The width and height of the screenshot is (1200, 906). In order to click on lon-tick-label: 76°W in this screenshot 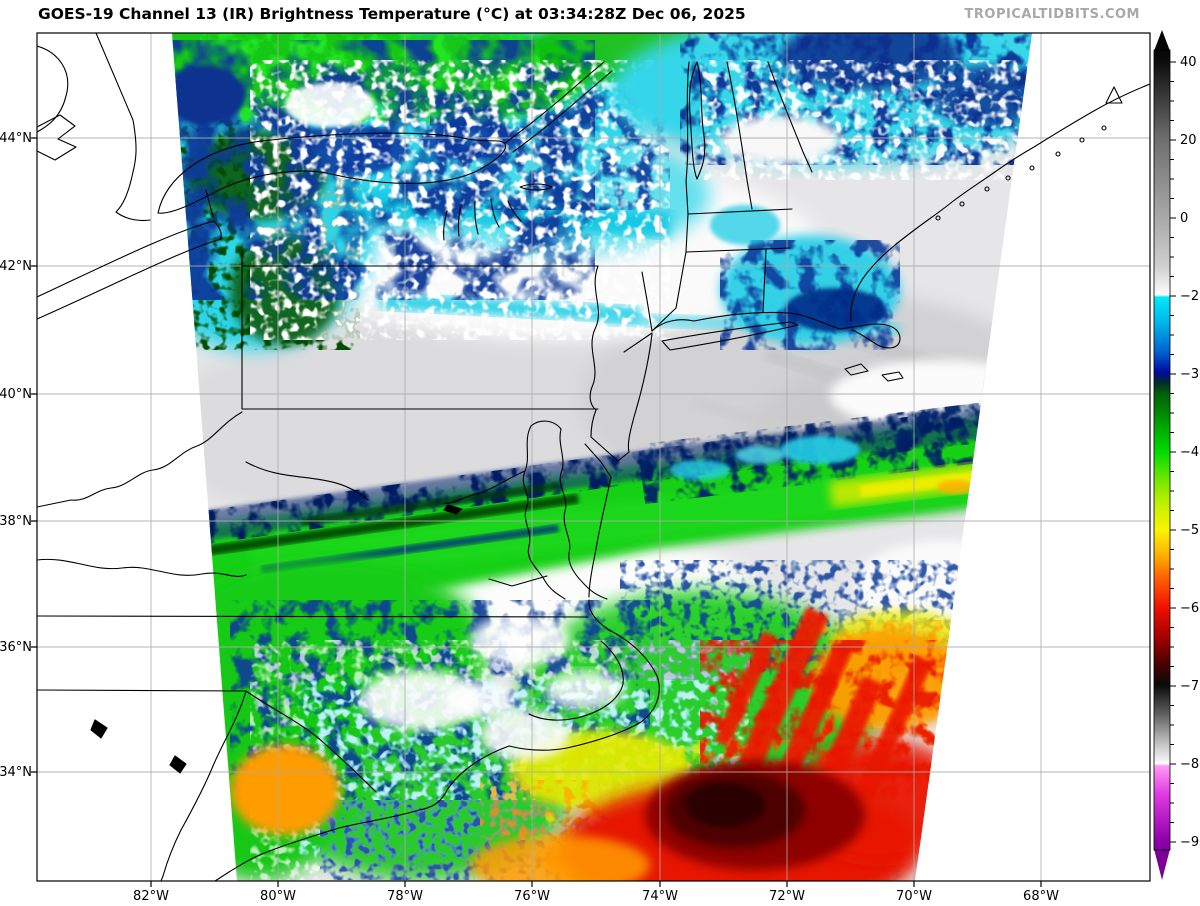, I will do `click(532, 896)`.